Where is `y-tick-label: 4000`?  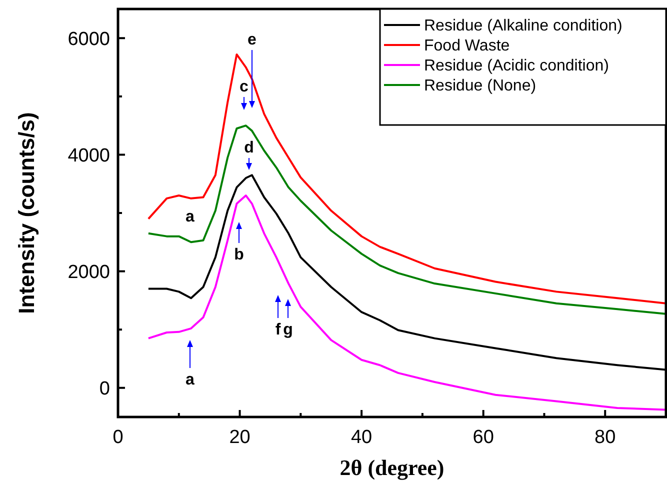 y-tick-label: 4000 is located at coordinates (89, 155).